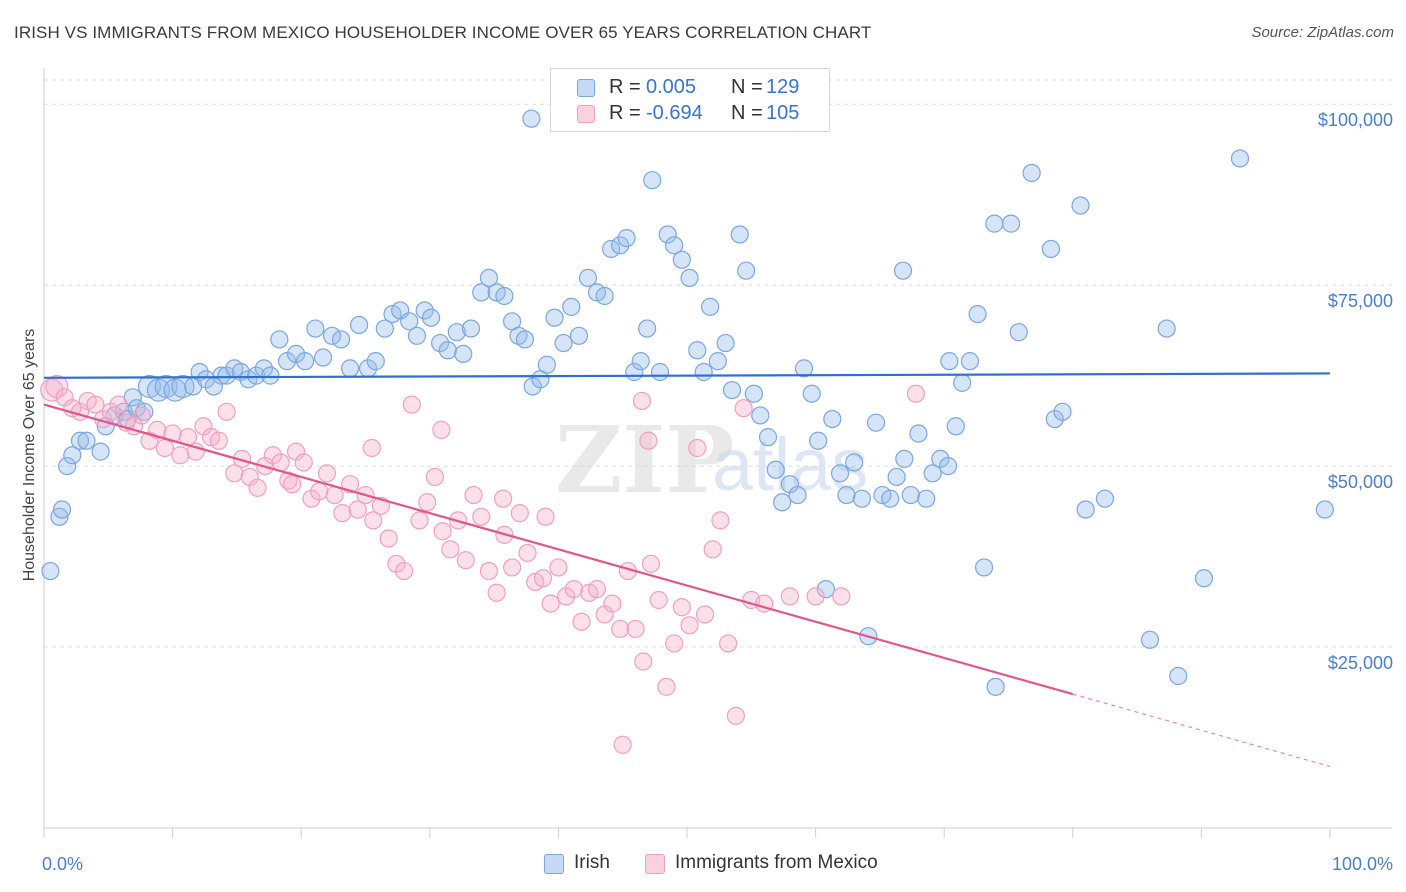 Image resolution: width=1406 pixels, height=892 pixels. Describe the element at coordinates (586, 88) in the screenshot. I see `legend-swatch-irish` at that location.